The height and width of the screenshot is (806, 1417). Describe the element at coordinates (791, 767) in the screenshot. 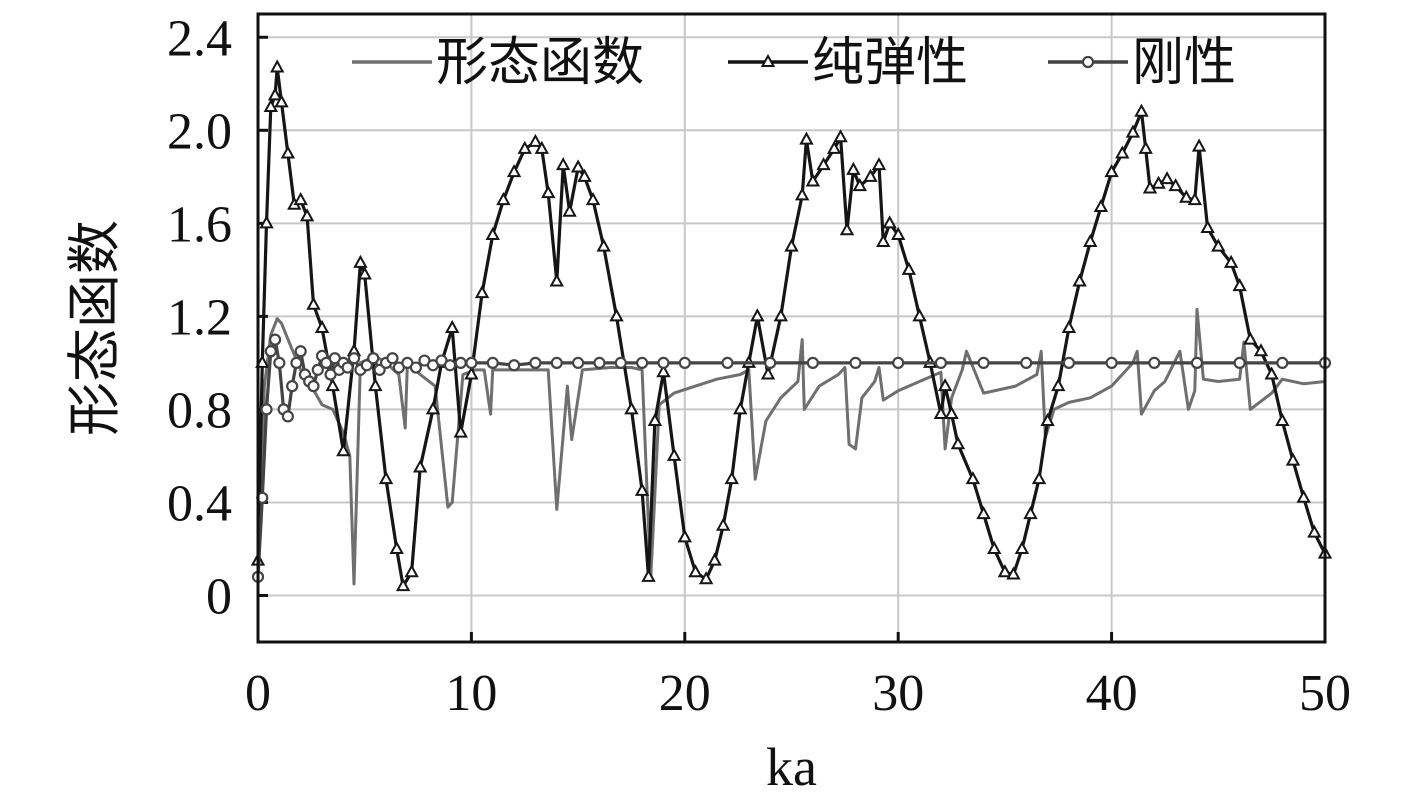

I see `x-axis-title: ka` at that location.